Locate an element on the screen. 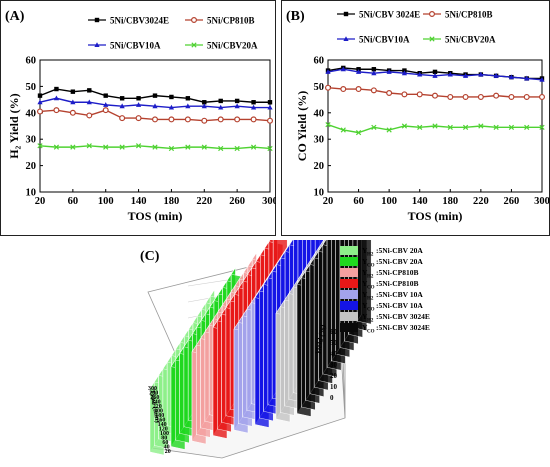 Image resolution: width=550 pixels, height=467 pixels. yield-tick-label: 20 is located at coordinates (334, 376).